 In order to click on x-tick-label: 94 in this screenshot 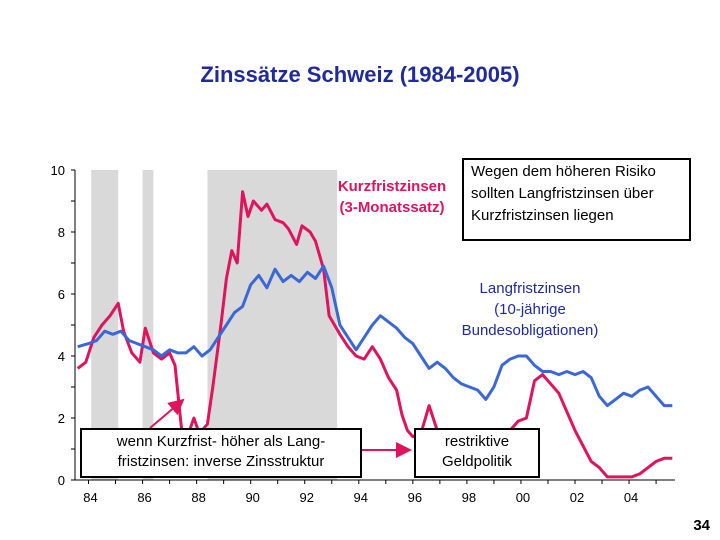, I will do `click(361, 497)`.